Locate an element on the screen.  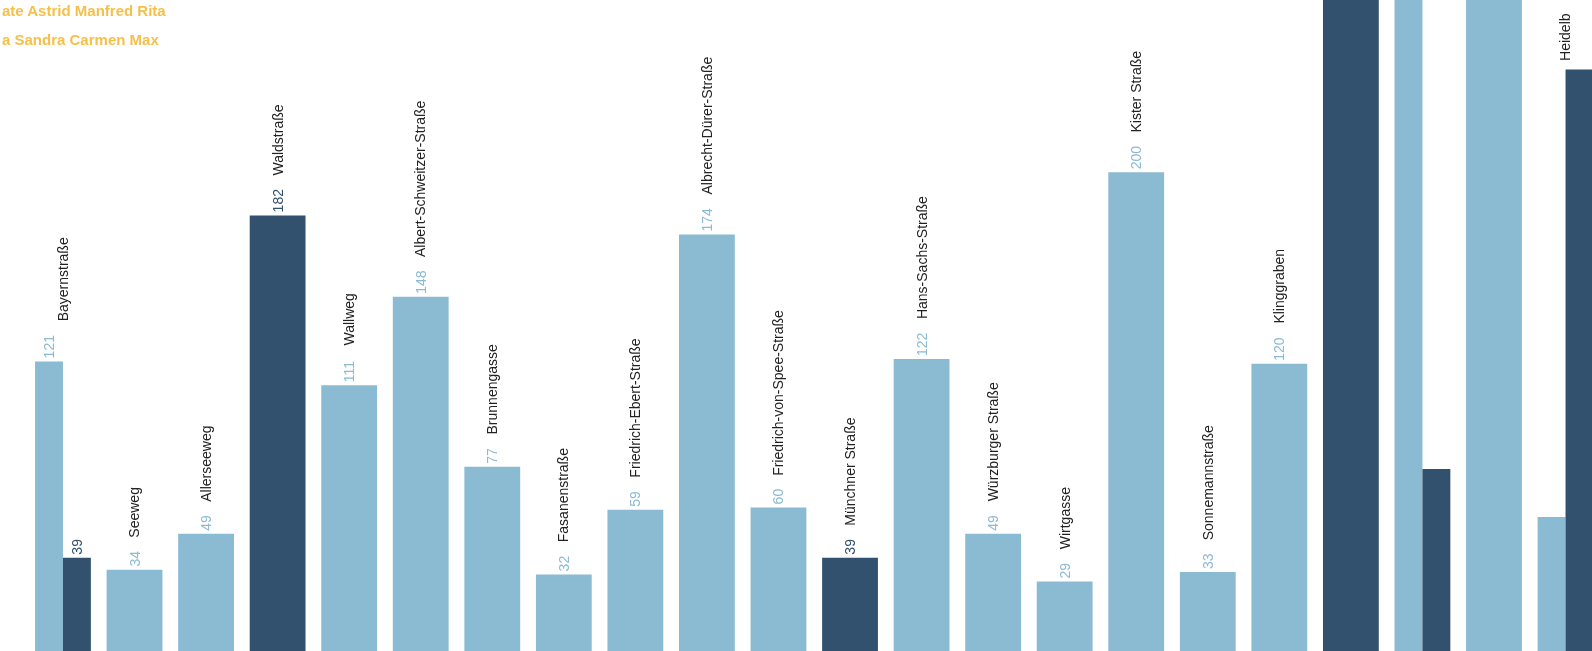
x-tick-label: Heidelb is located at coordinates (1565, 37).